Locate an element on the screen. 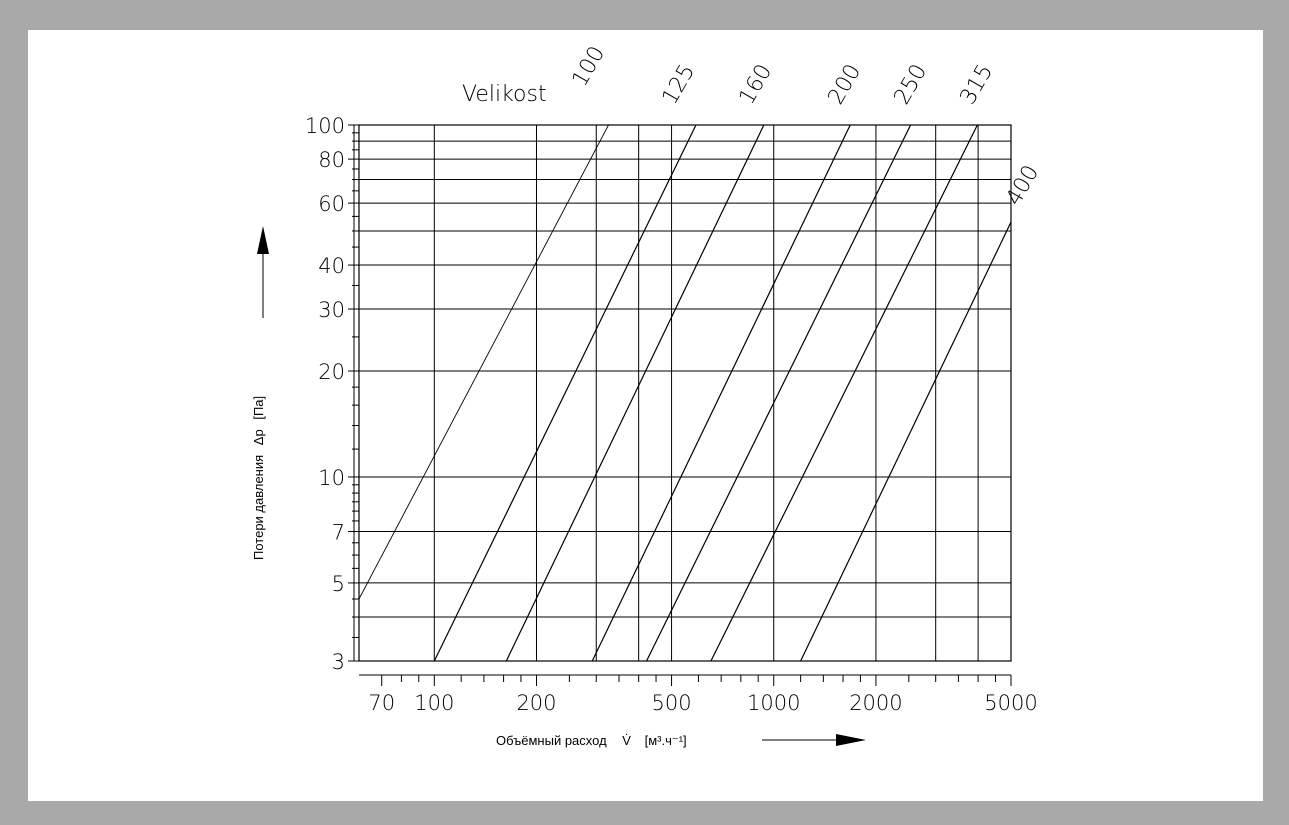 The height and width of the screenshot is (825, 1289). x-tick-label: 500 is located at coordinates (672, 703).